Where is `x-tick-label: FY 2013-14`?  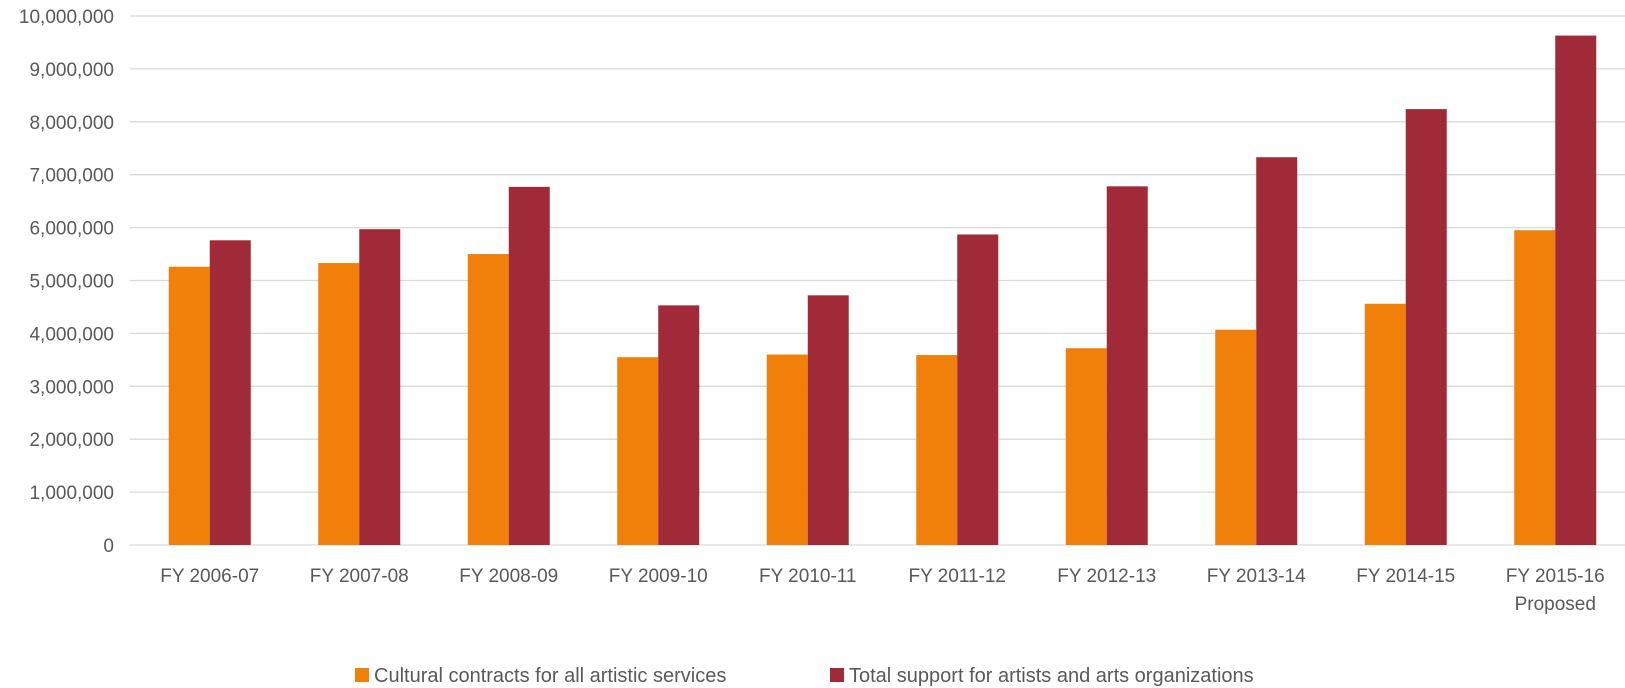 x-tick-label: FY 2013-14 is located at coordinates (1256, 576).